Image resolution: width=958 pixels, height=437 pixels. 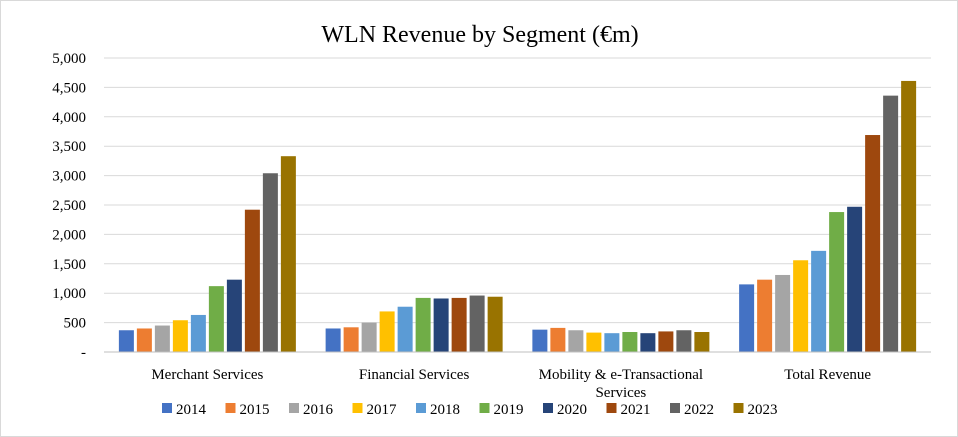 What do you see at coordinates (509, 410) in the screenshot?
I see `legend-label: 2019` at bounding box center [509, 410].